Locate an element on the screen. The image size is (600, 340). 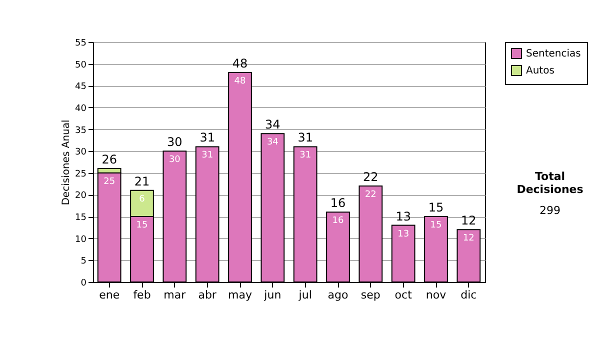
x-tick-label: dic is located at coordinates (468, 295).